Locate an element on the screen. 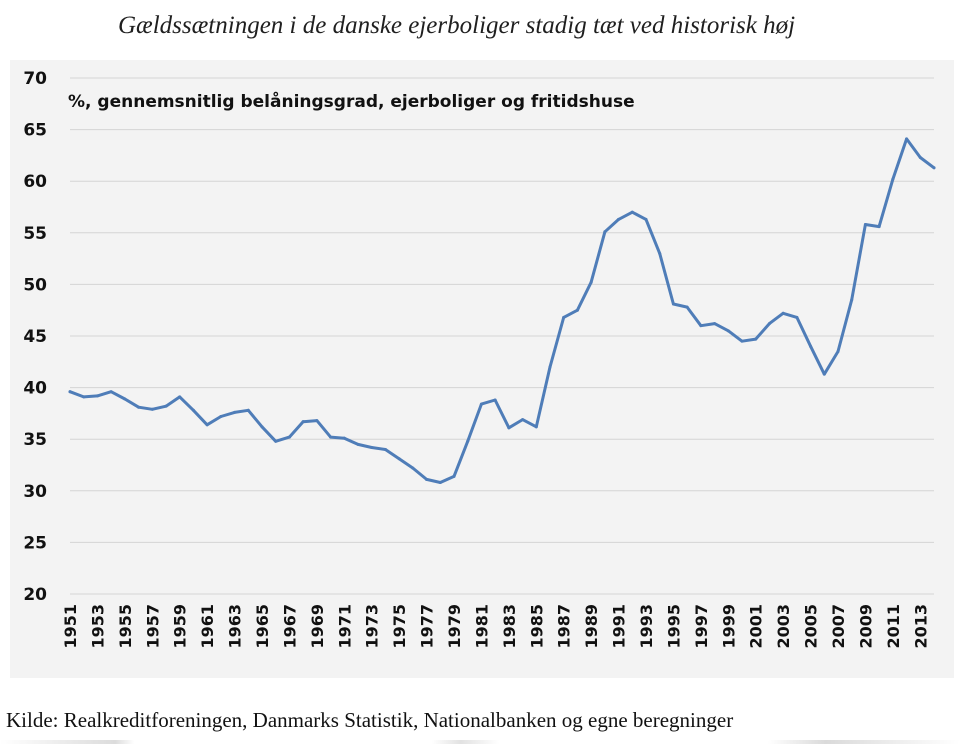 This screenshot has width=960, height=744. x-tick-label: 1969 is located at coordinates (317, 626).